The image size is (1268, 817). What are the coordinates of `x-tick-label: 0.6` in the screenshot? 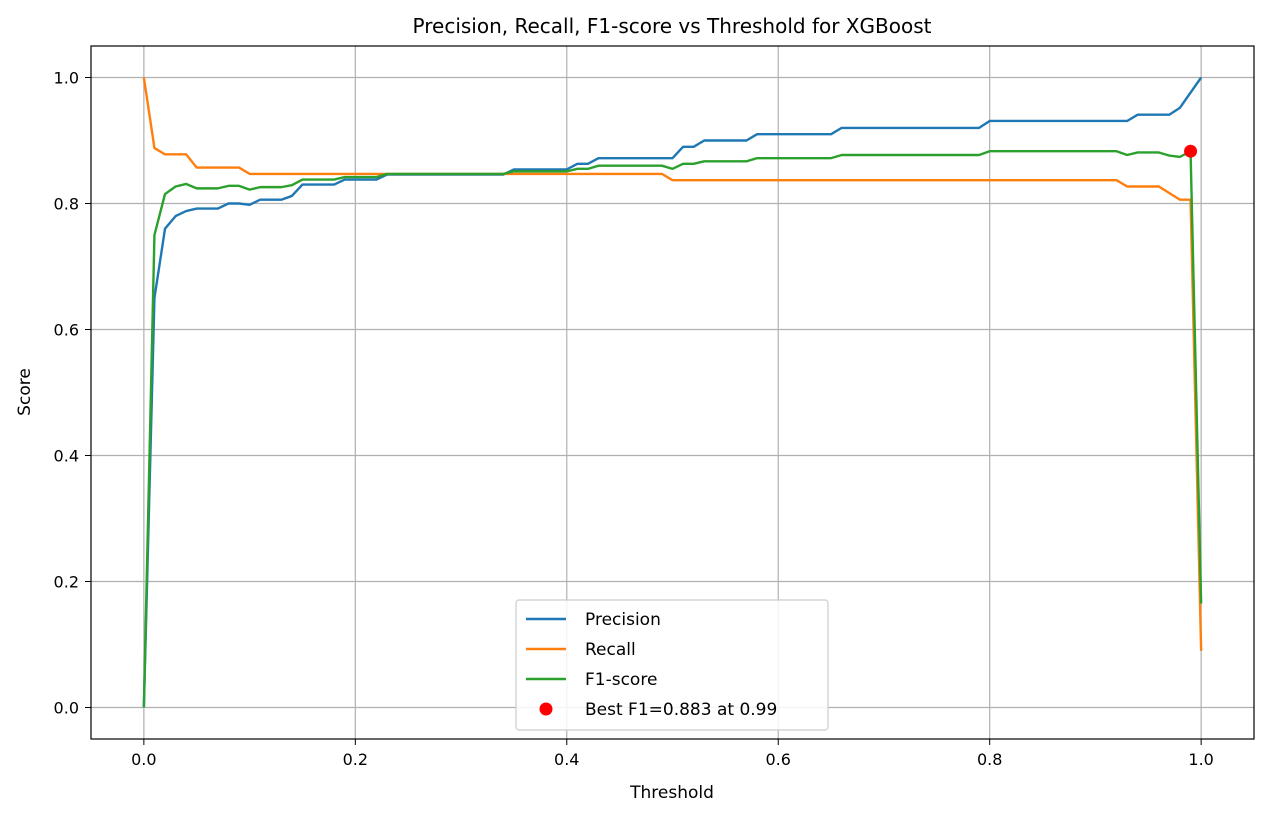 It's located at (778, 759).